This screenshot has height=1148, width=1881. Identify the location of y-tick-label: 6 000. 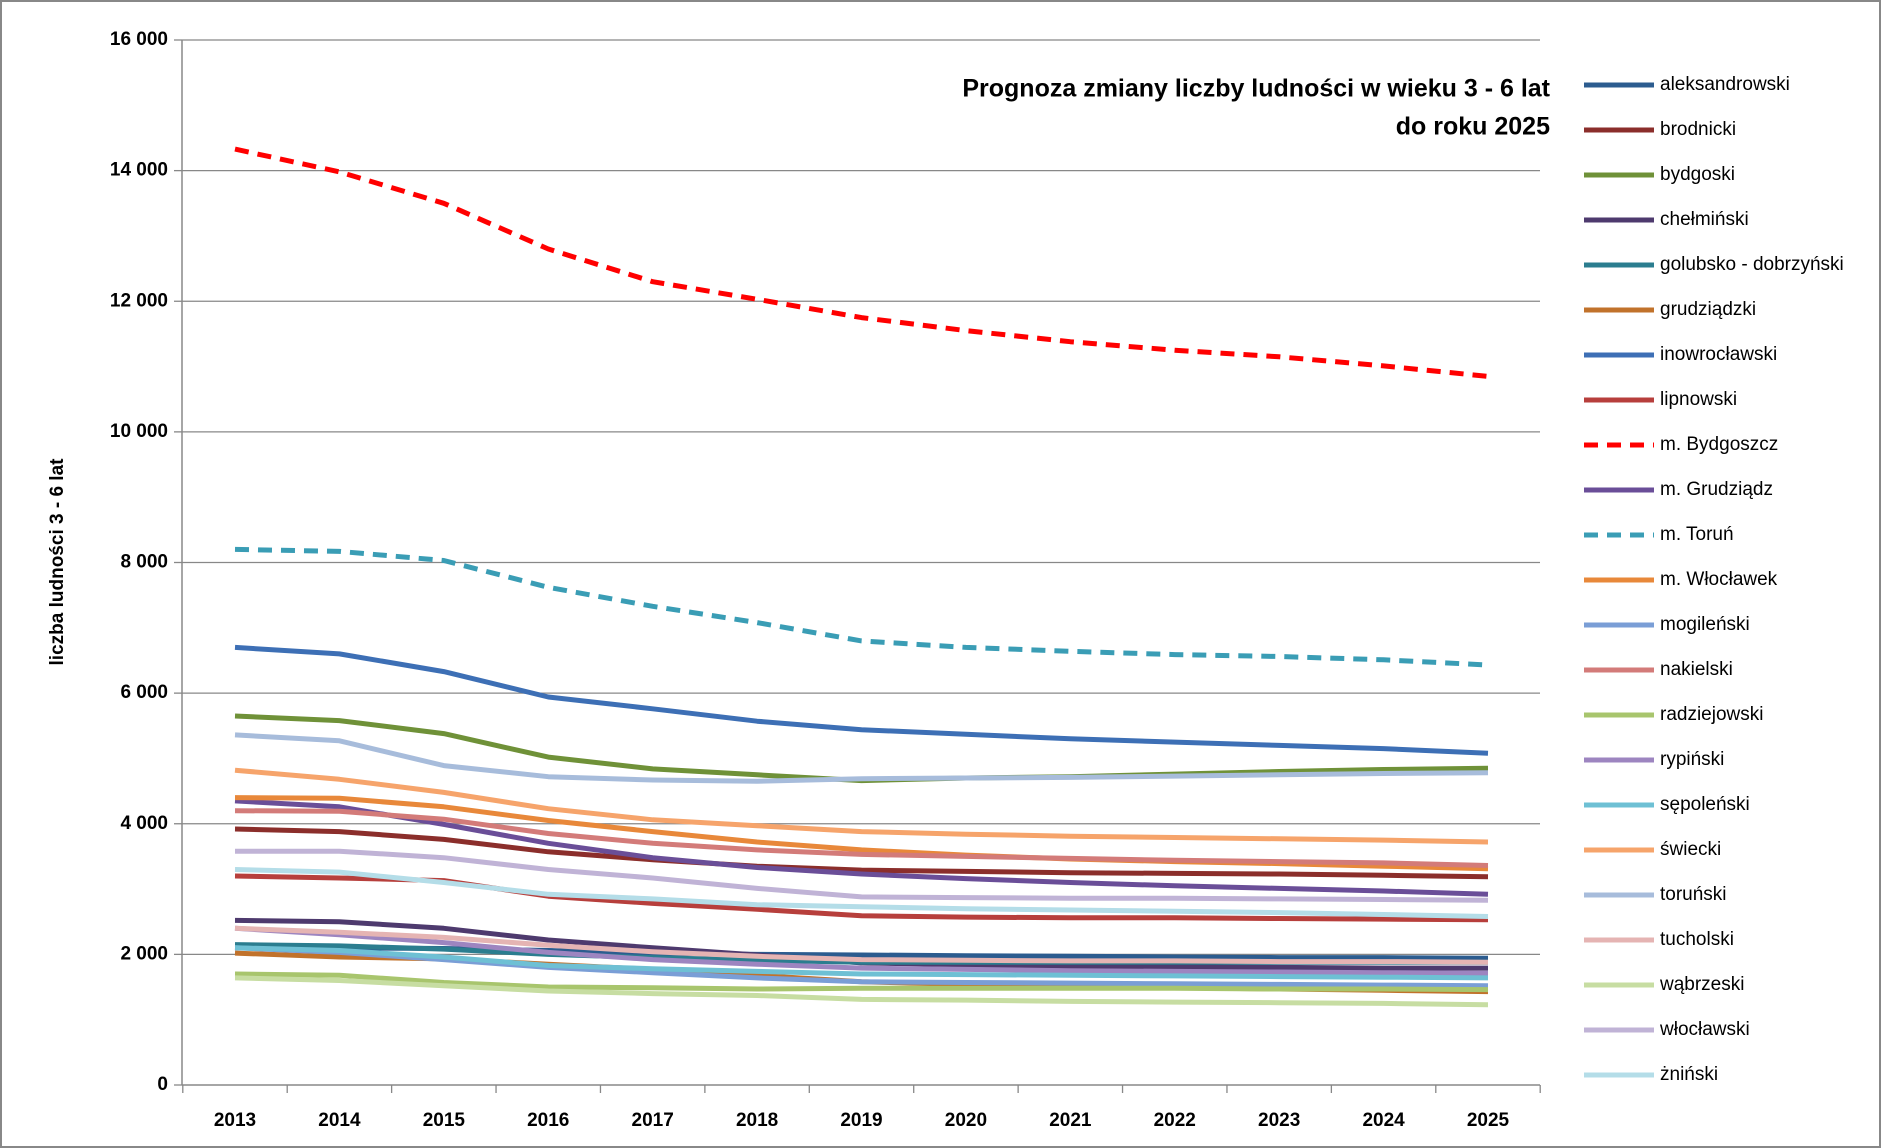
(144, 692).